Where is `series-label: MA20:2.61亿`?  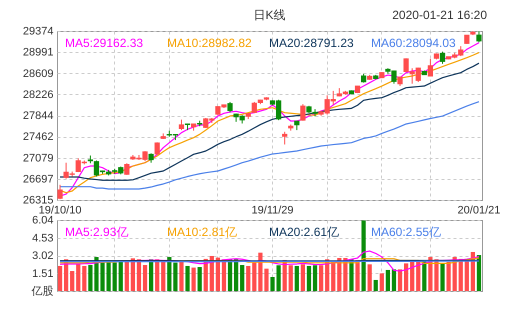
series-label: MA20:2.61亿 is located at coordinates (304, 232).